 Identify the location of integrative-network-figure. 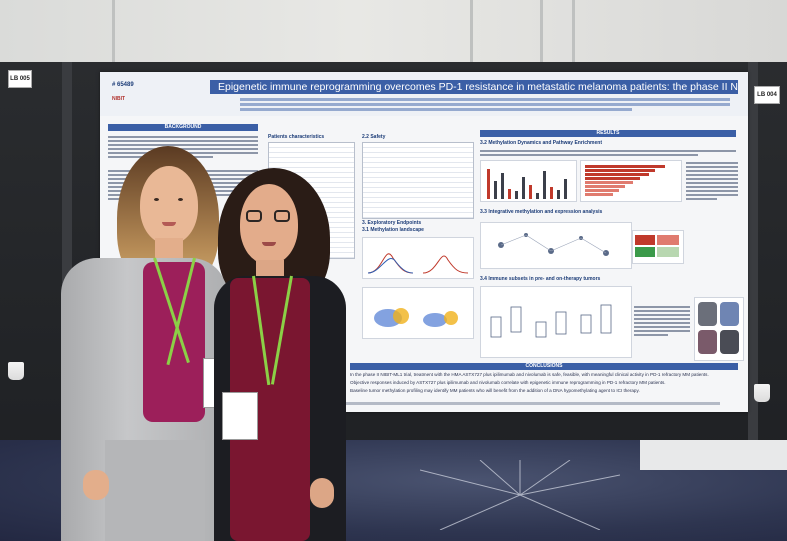
(556, 245).